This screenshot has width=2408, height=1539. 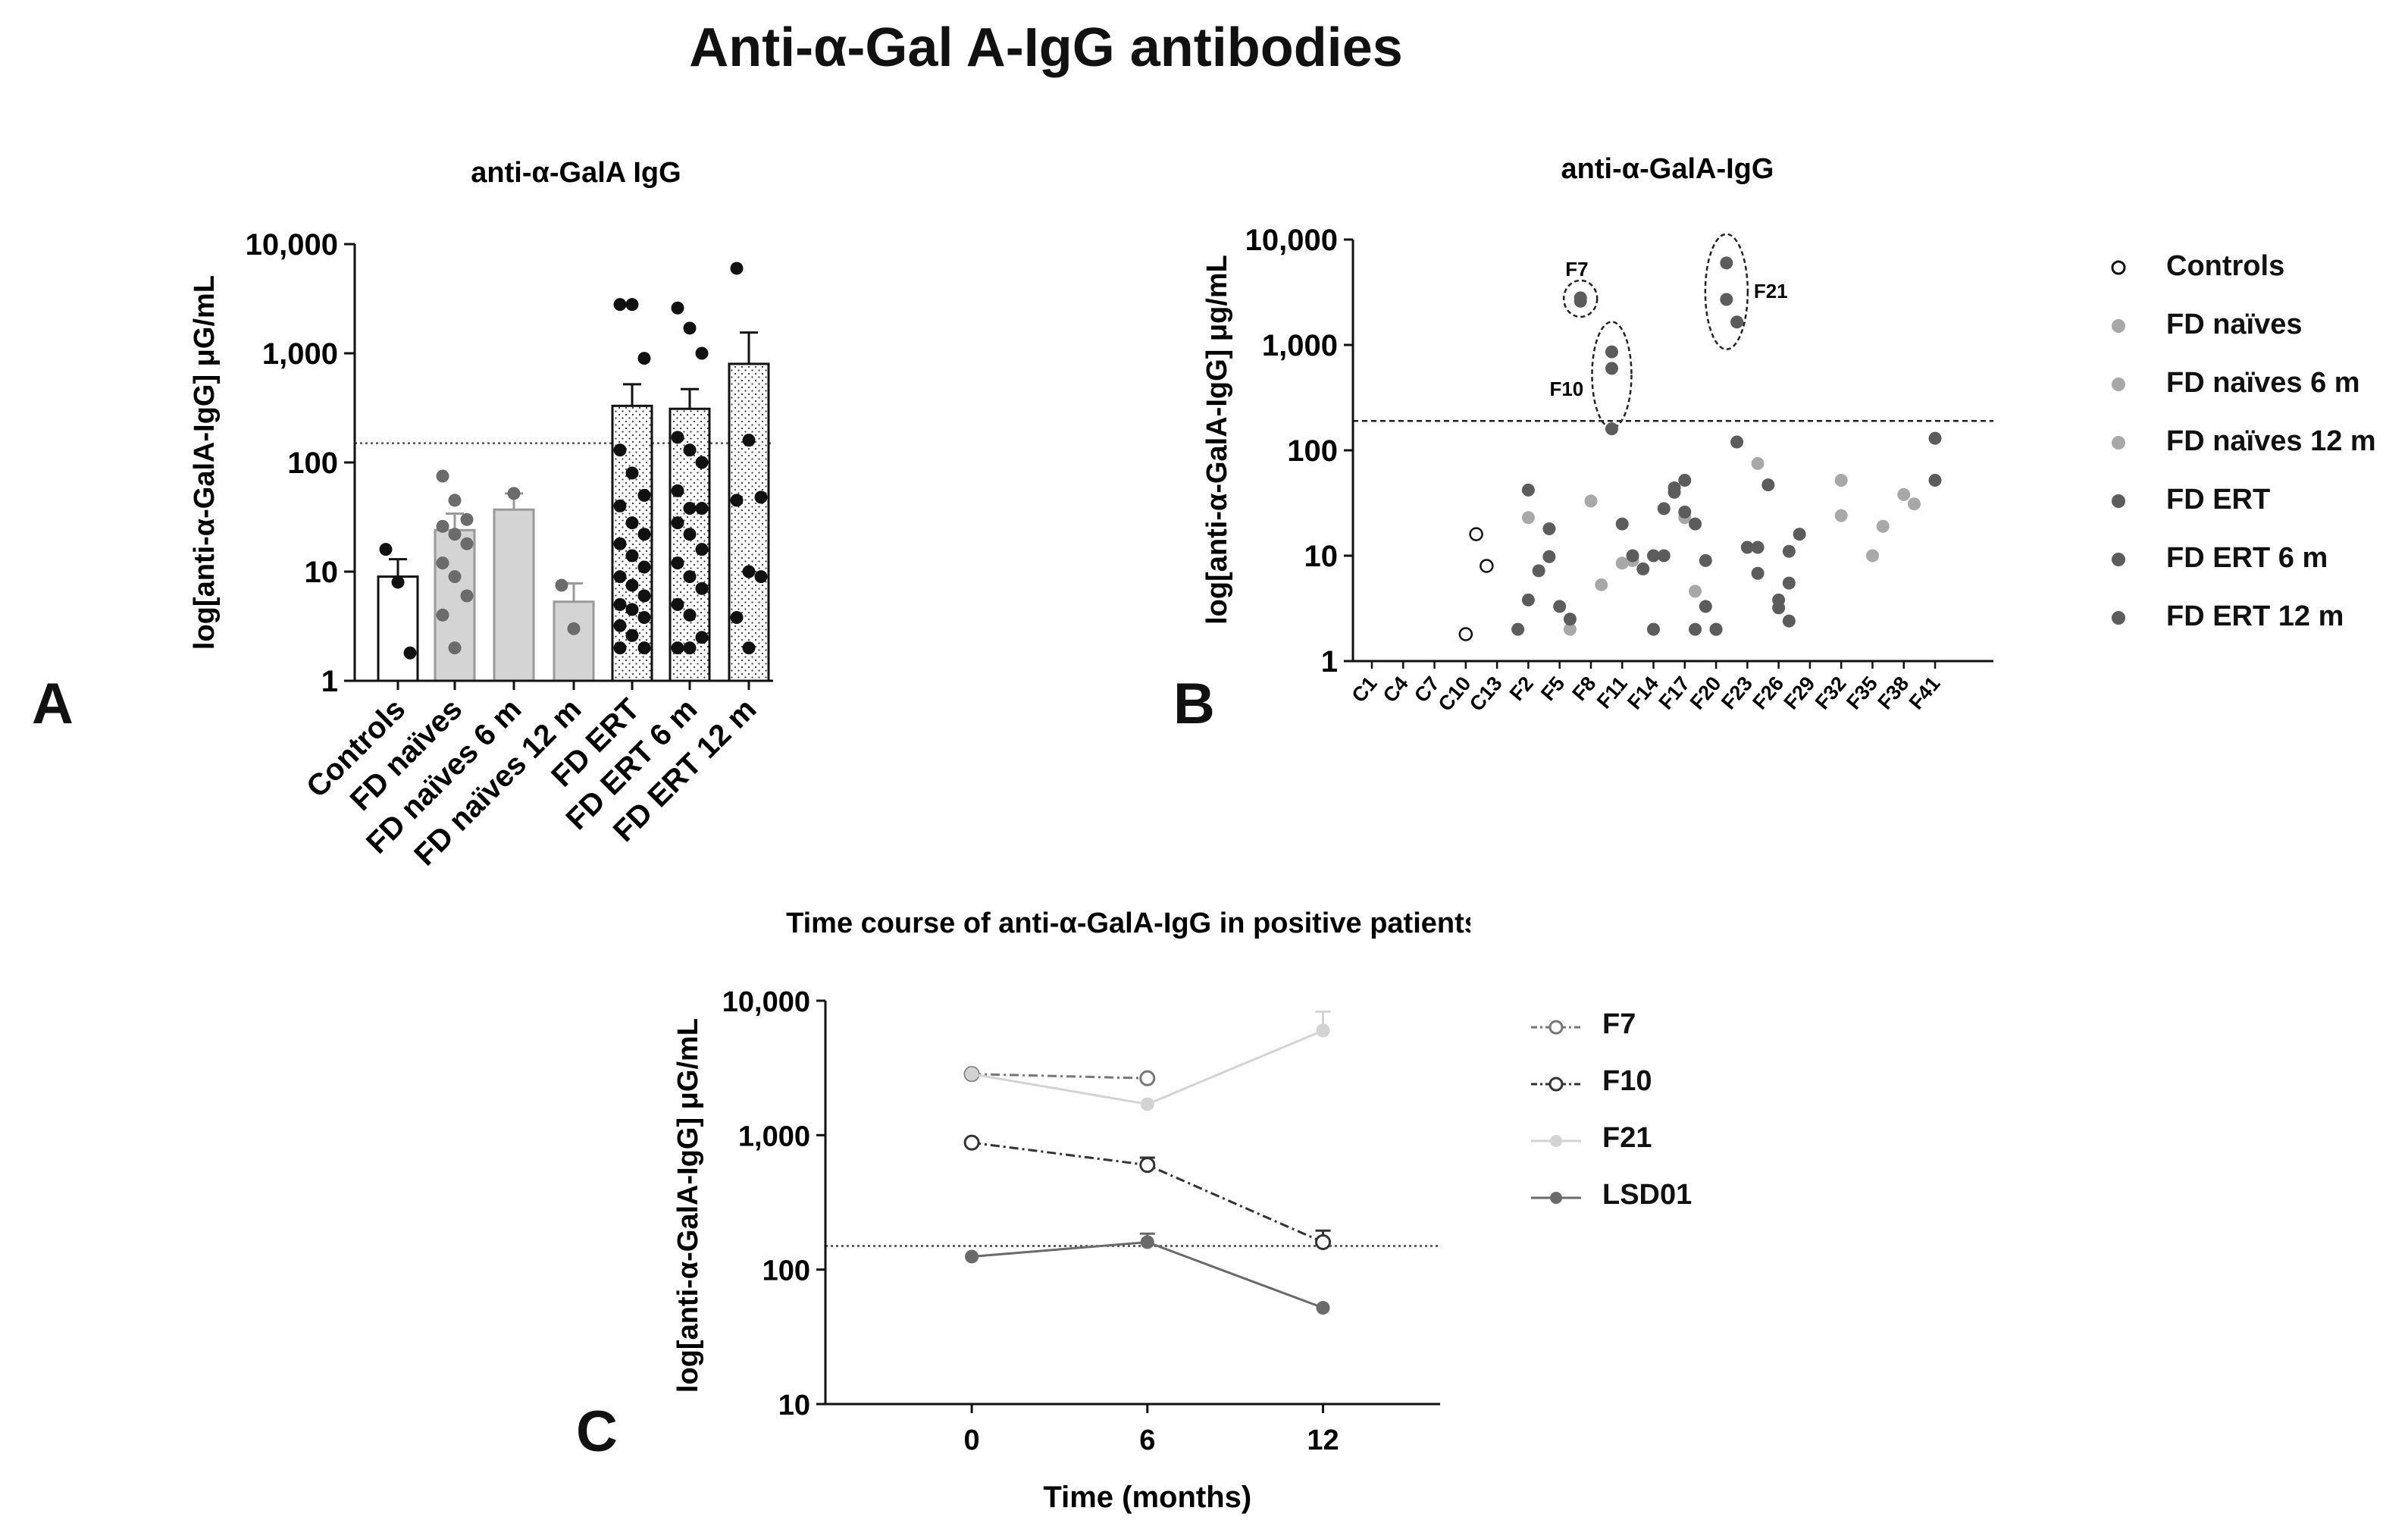 What do you see at coordinates (1396, 690) in the screenshot?
I see `chart-b-xtick-label: C4` at bounding box center [1396, 690].